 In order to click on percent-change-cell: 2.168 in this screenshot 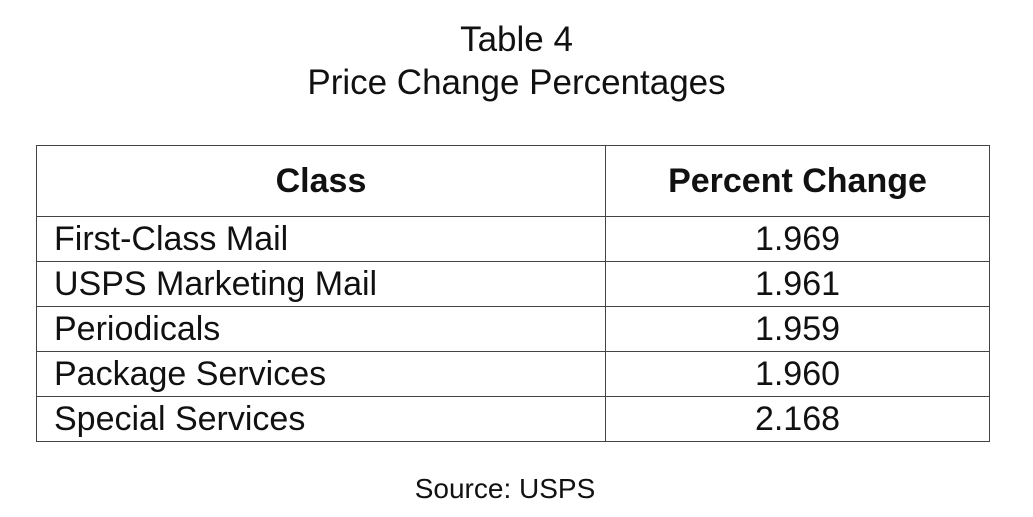, I will do `click(797, 419)`.